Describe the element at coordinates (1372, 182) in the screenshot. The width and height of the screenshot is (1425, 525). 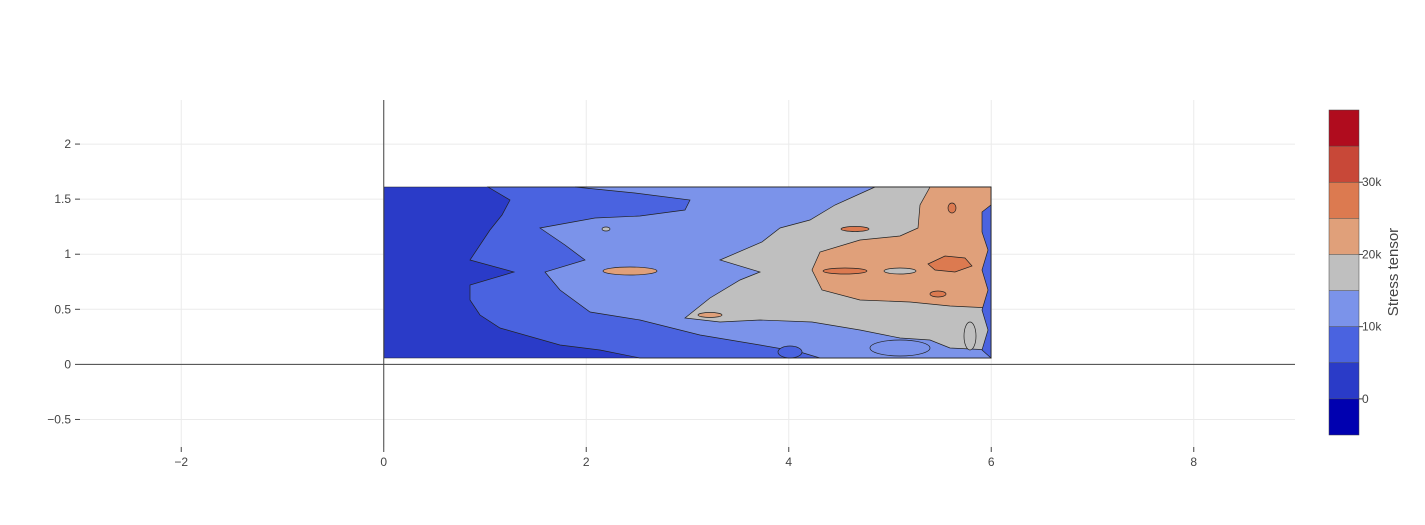
I see `colorbar-tick-label: 30k` at that location.